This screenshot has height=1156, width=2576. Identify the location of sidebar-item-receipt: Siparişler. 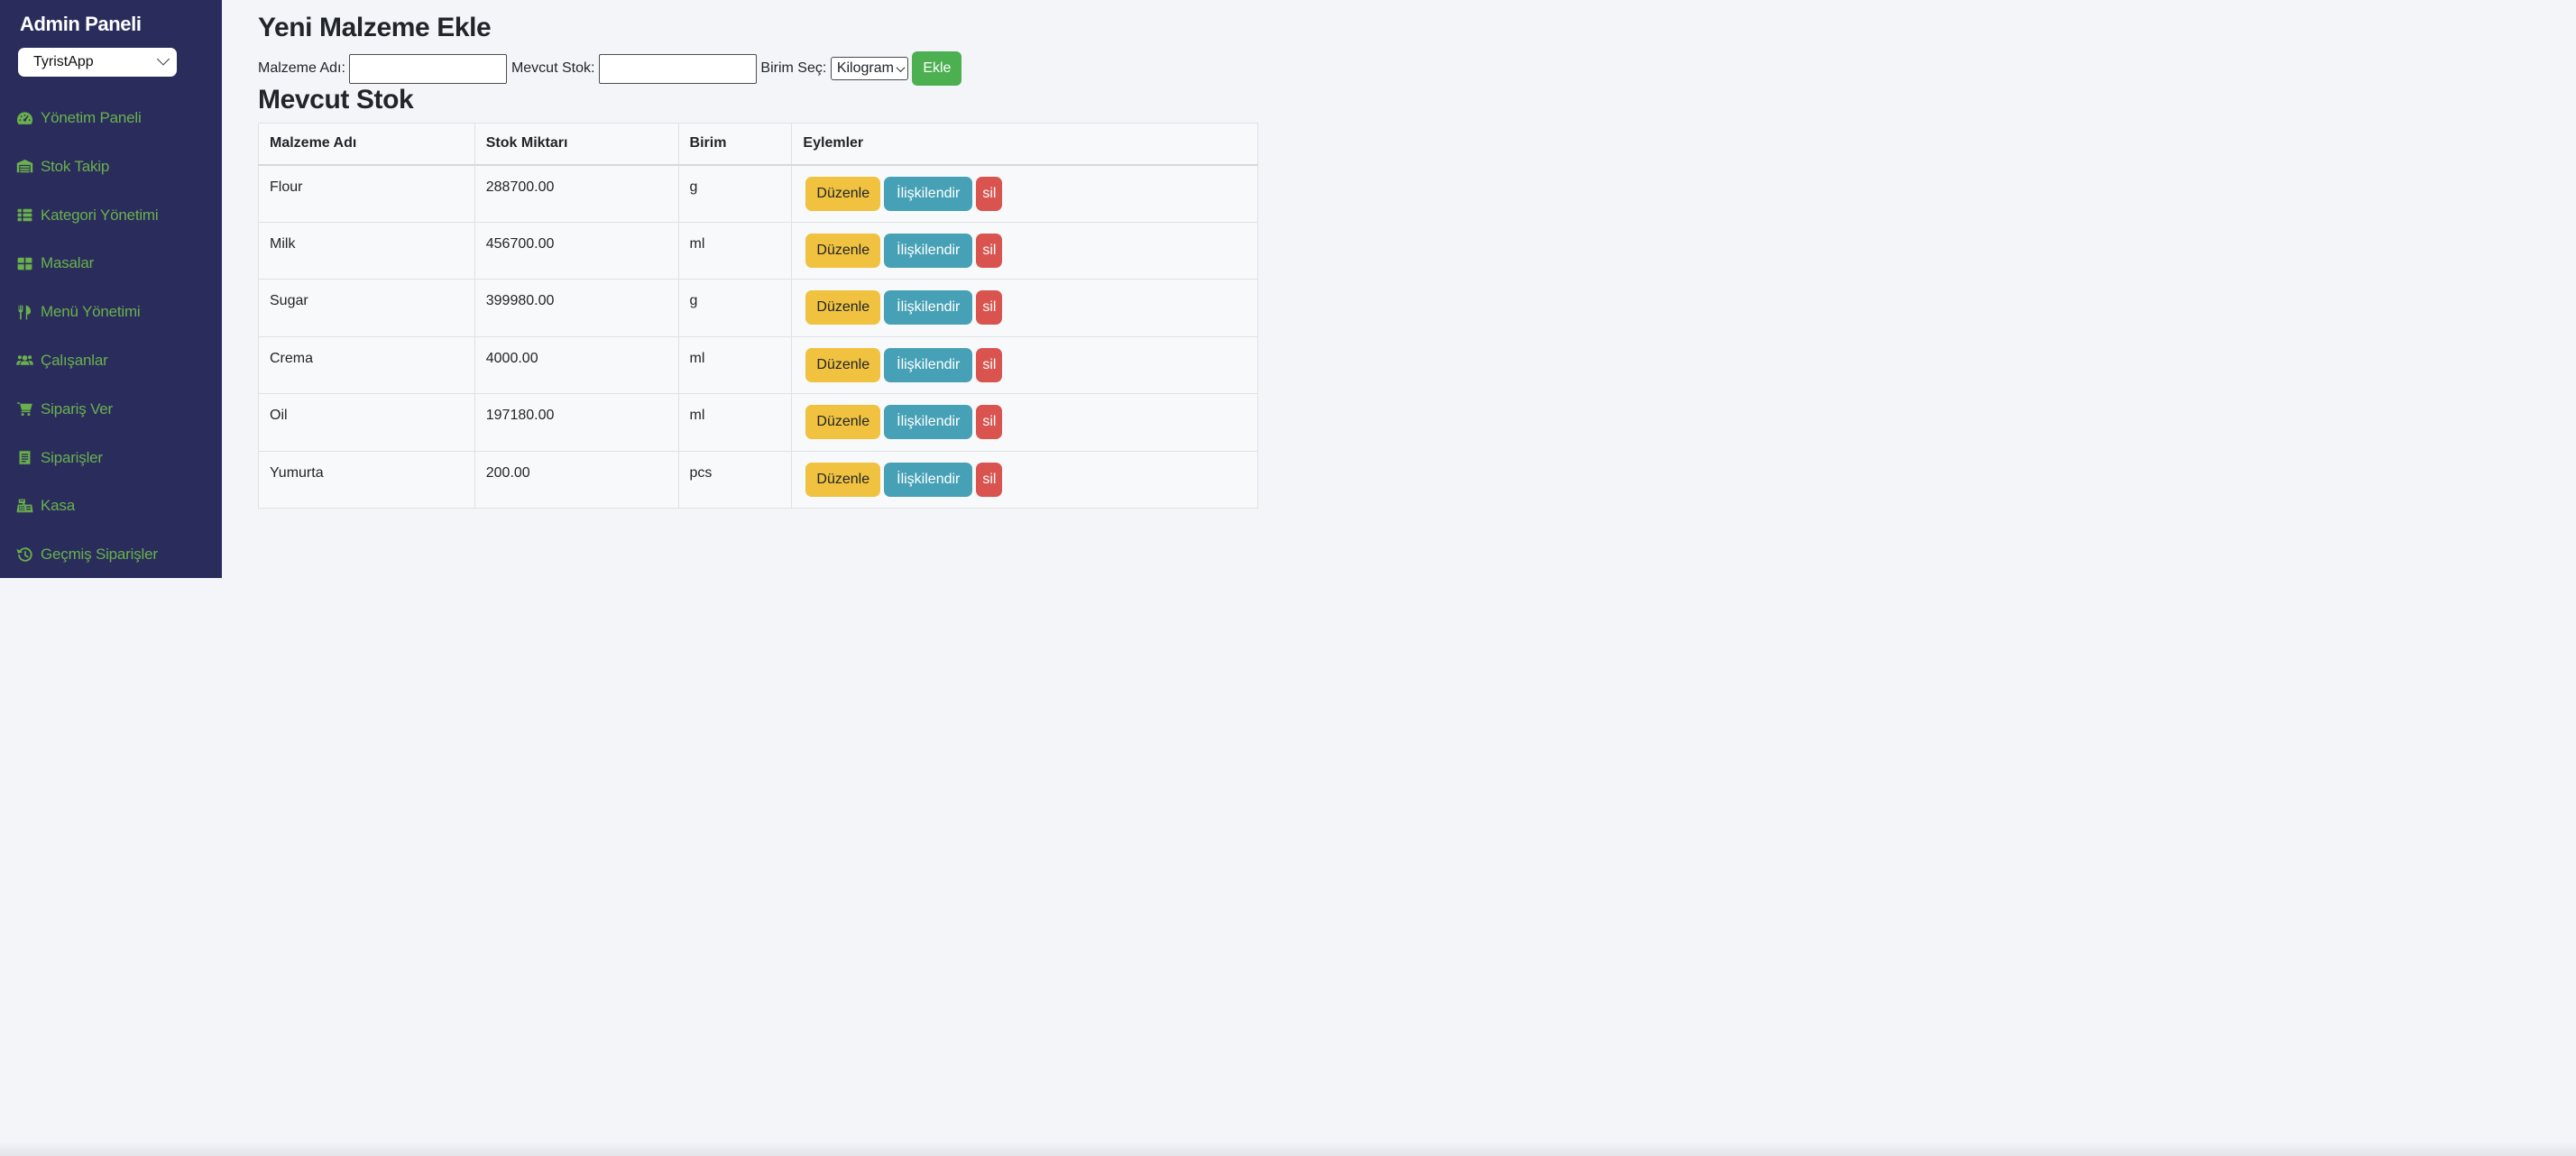
(111, 458).